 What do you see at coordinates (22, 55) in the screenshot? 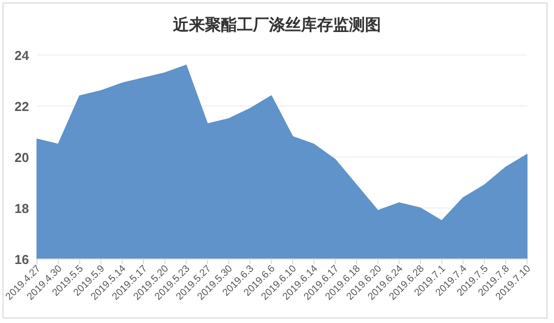
I see `y-tick-label: 24` at bounding box center [22, 55].